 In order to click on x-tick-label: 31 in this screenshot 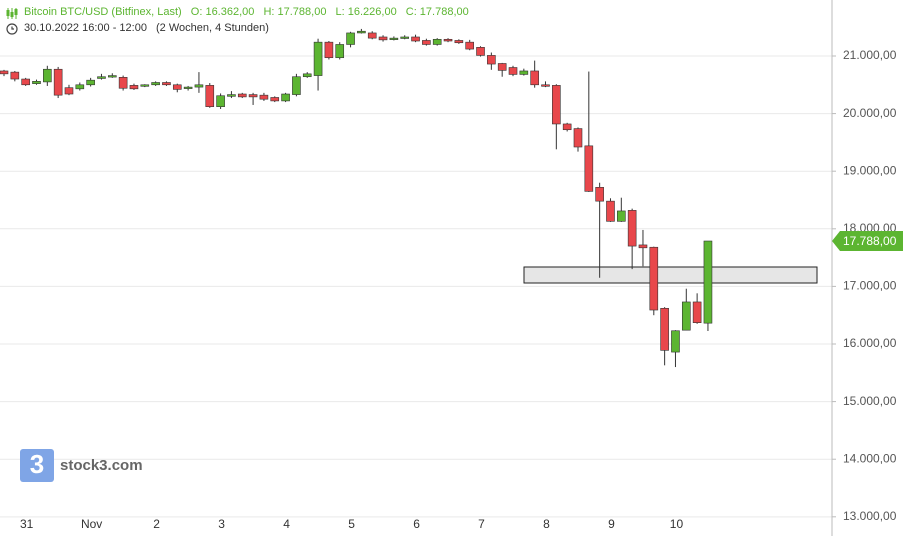, I will do `click(27, 524)`.